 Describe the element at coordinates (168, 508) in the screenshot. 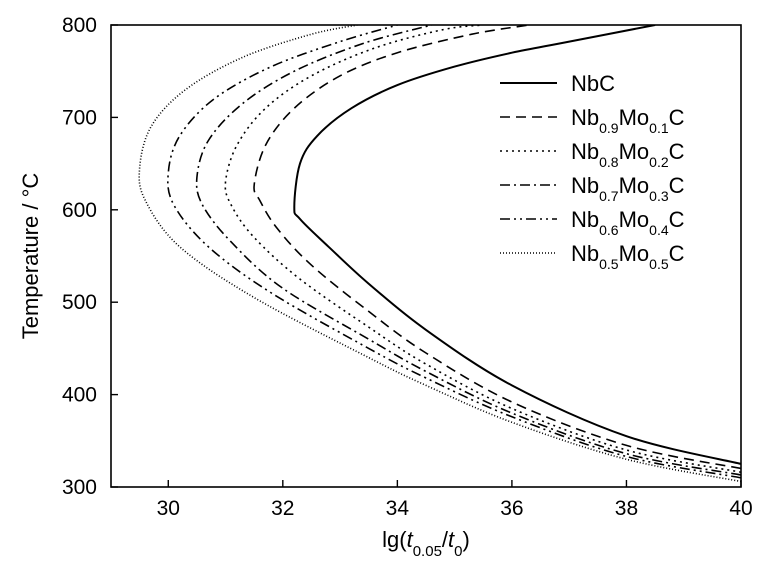

I see `x-tick-label: 30` at that location.